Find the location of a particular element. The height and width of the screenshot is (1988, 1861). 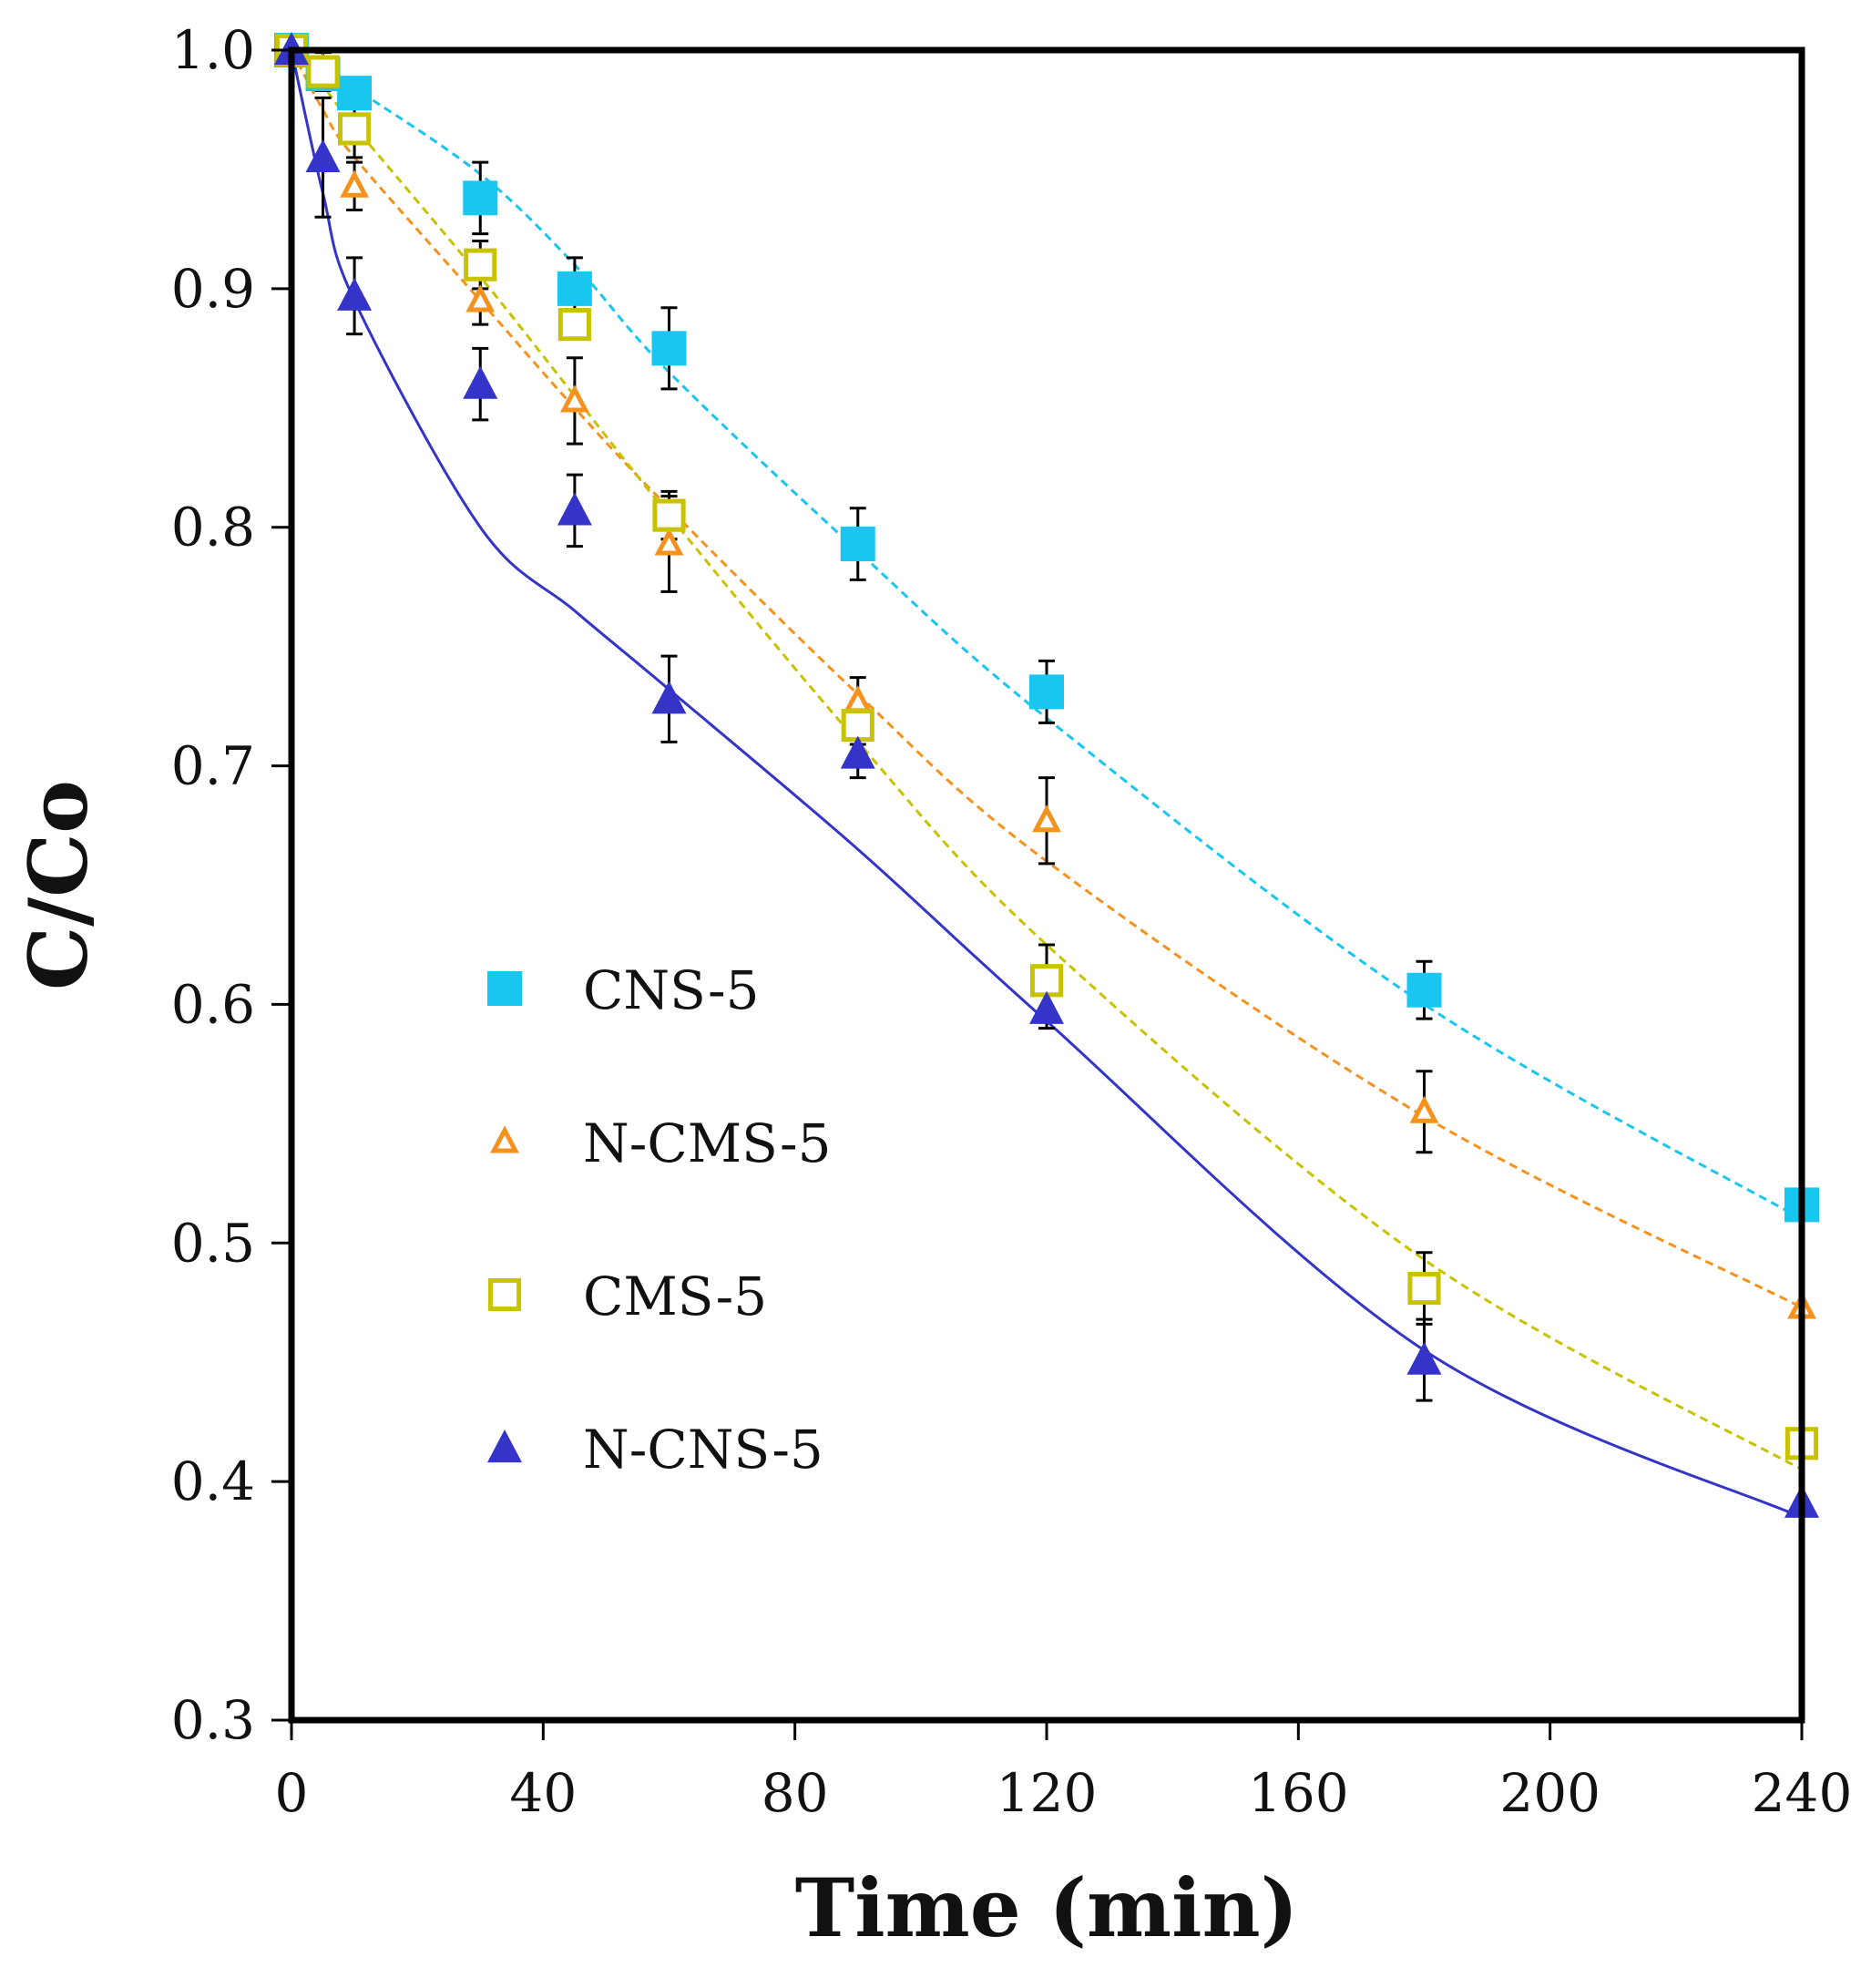

x-tick-label: 120 is located at coordinates (1047, 1793).